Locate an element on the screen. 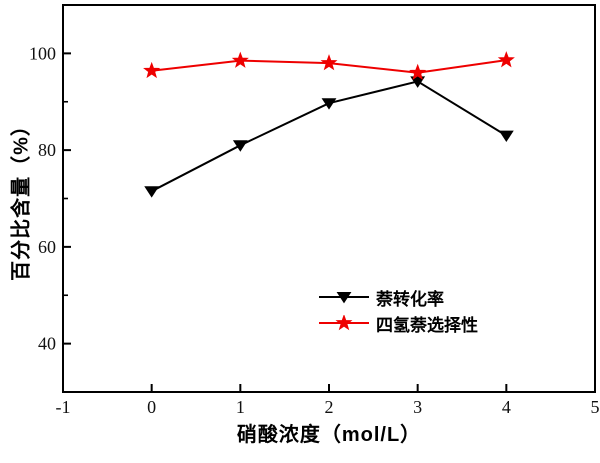 Image resolution: width=600 pixels, height=463 pixels. x-tick-label: 3 is located at coordinates (417, 407).